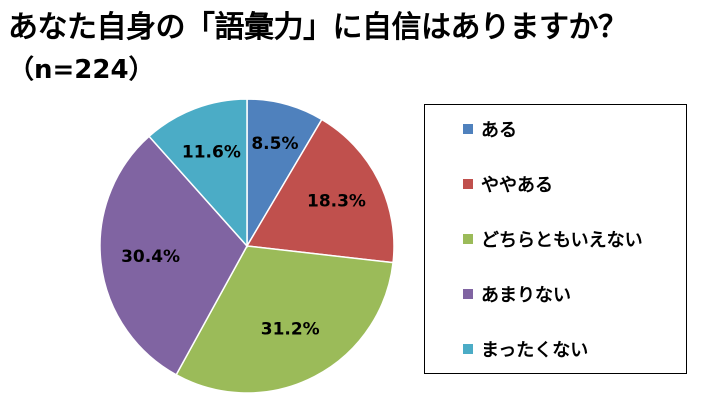  What do you see at coordinates (526, 295) in the screenshot?
I see `legend-label: あまりない` at bounding box center [526, 295].